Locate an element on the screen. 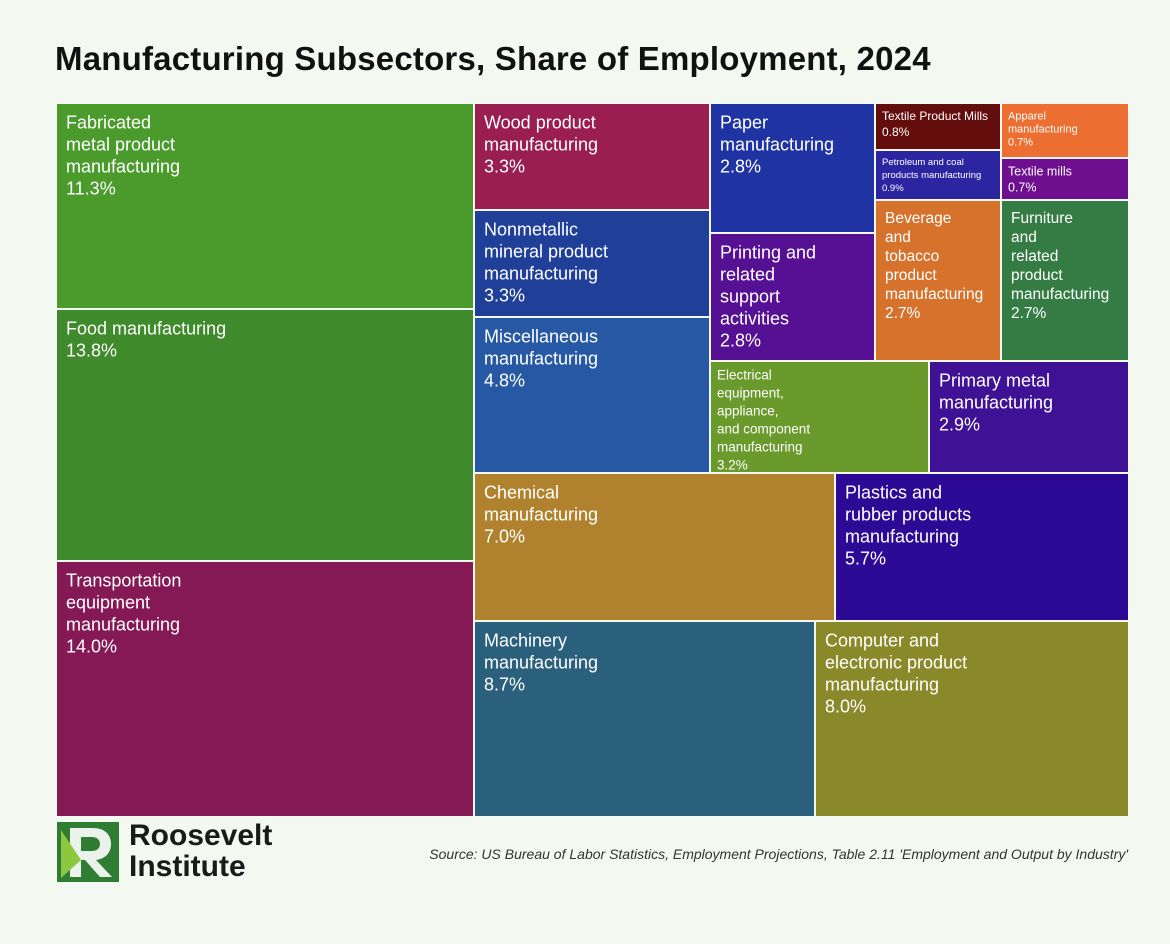 This screenshot has height=944, width=1170. tile-label-miscellaneous: Miscellaneous manufacturing 4.8% is located at coordinates (541, 358).